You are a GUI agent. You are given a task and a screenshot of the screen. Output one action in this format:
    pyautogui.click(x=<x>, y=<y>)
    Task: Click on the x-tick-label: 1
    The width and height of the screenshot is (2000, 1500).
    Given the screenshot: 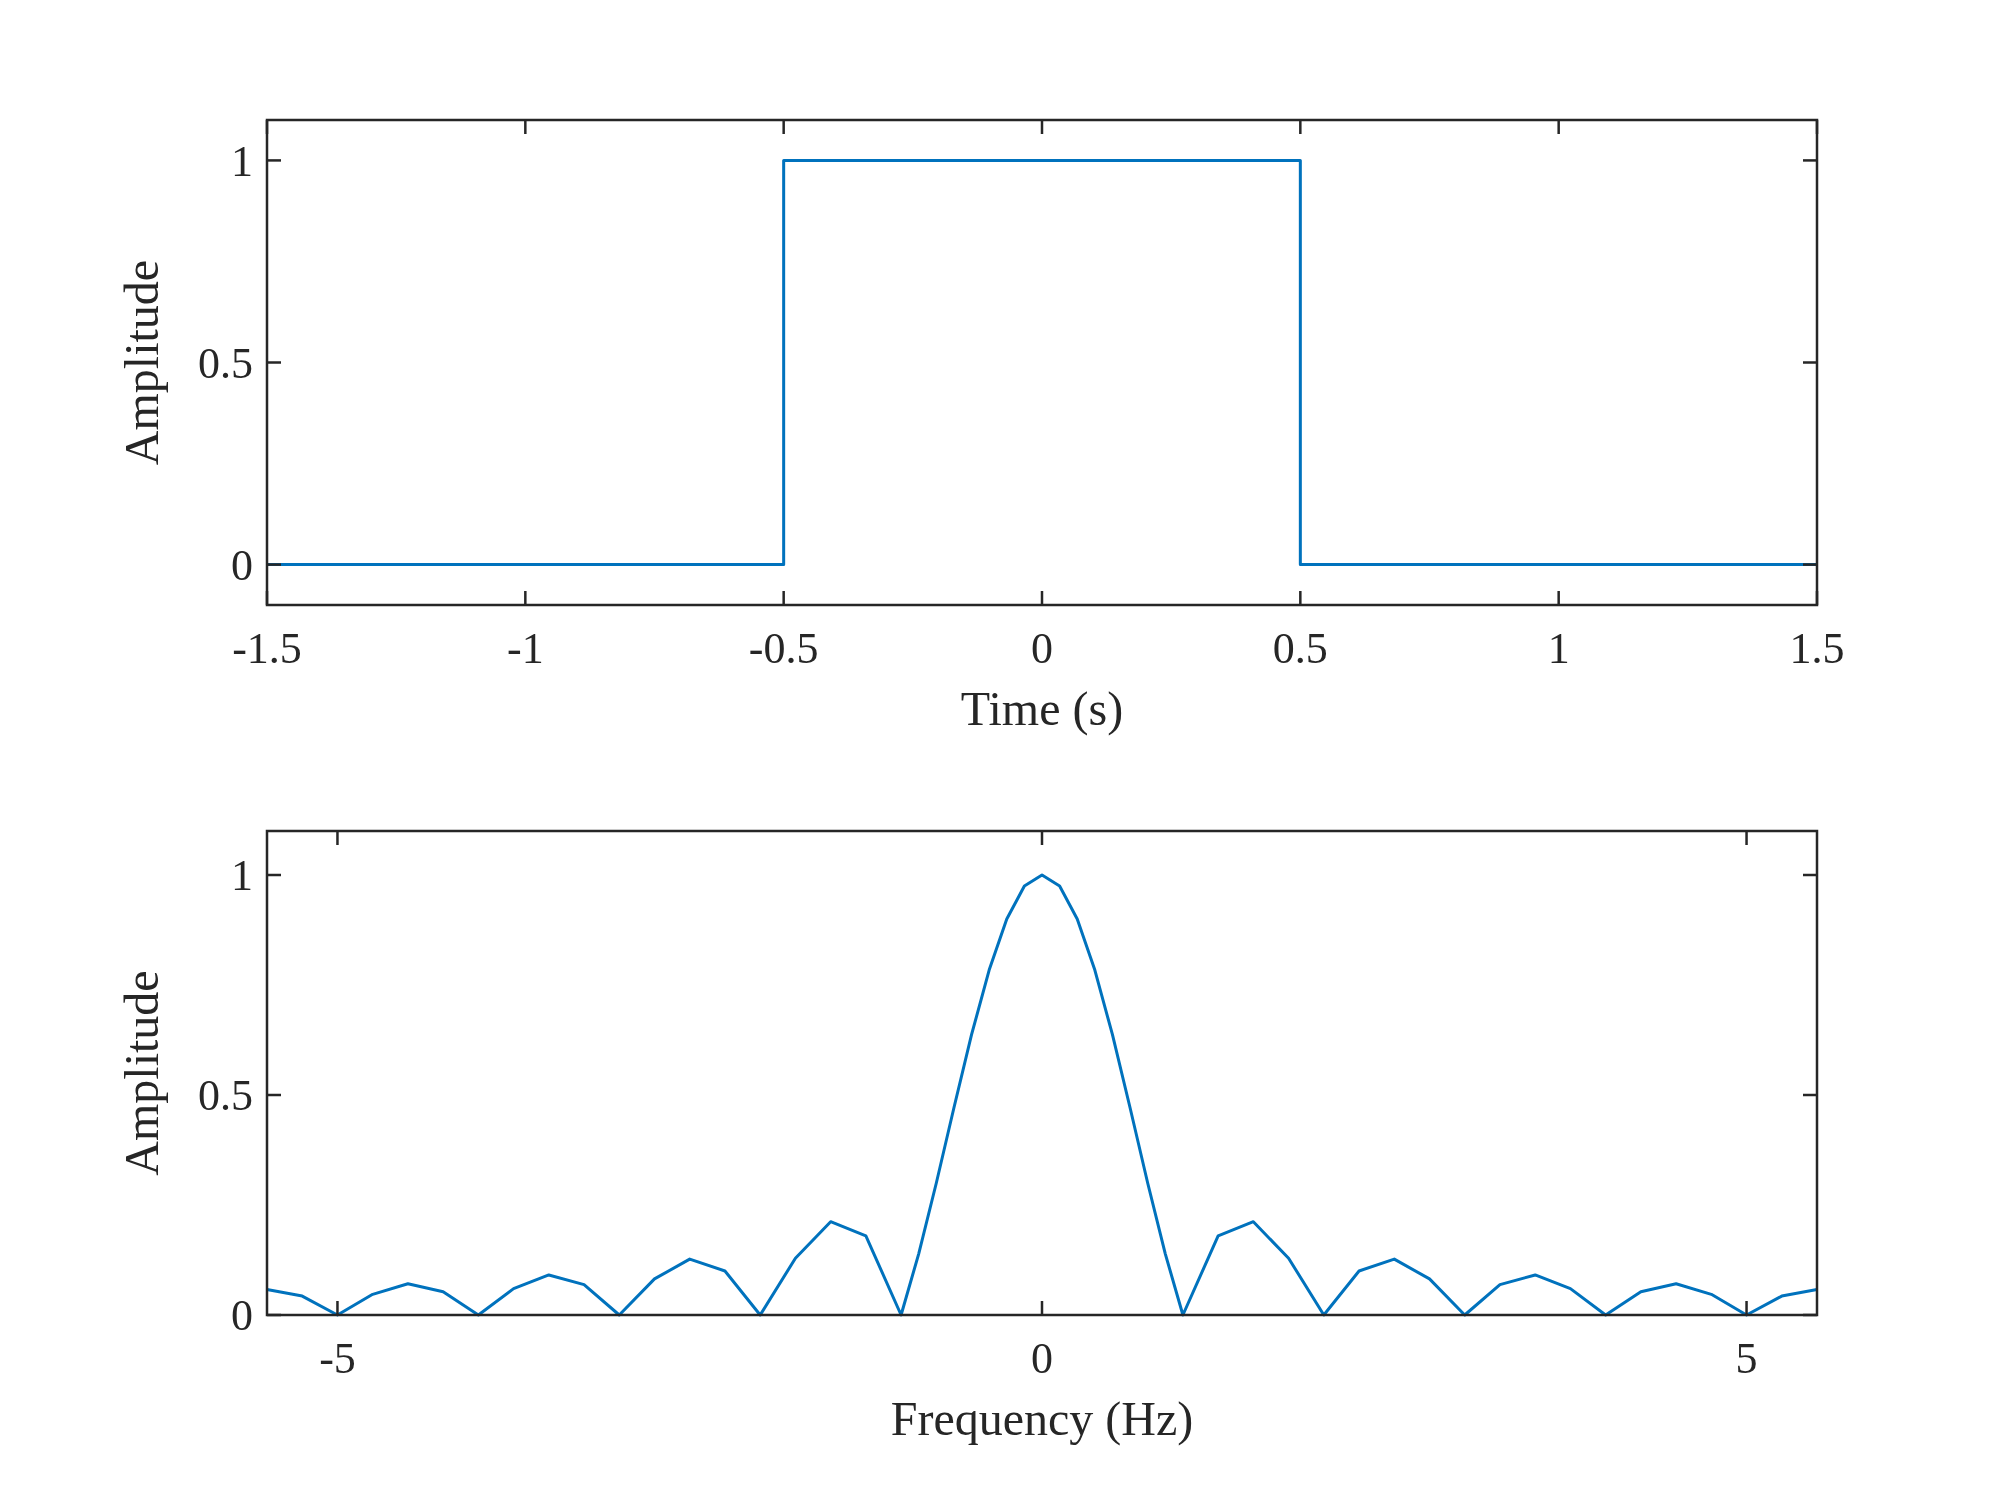 What is the action you would take?
    pyautogui.click(x=1558, y=648)
    